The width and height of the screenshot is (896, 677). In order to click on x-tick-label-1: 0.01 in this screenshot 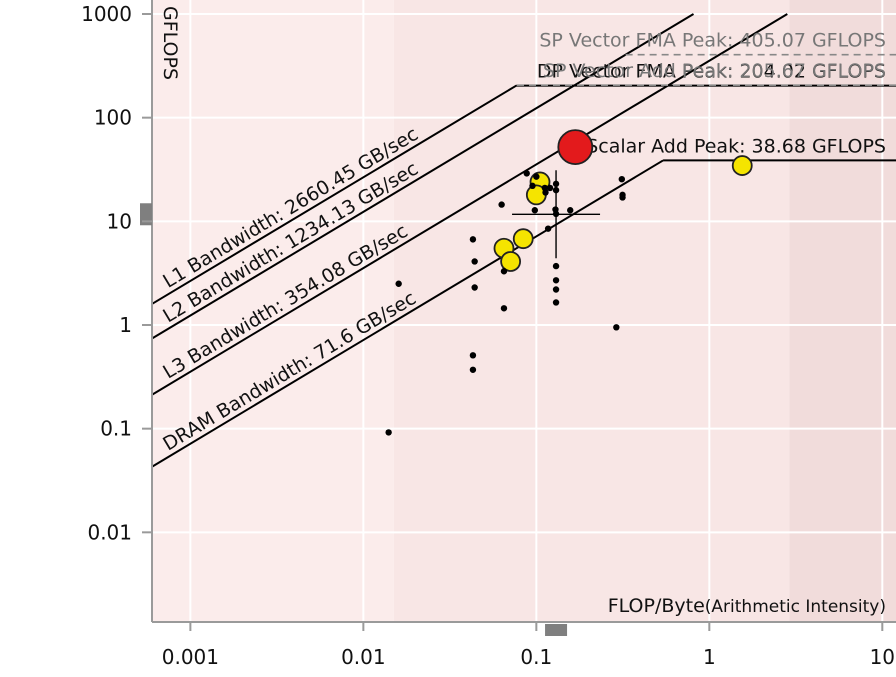, I will do `click(363, 657)`.